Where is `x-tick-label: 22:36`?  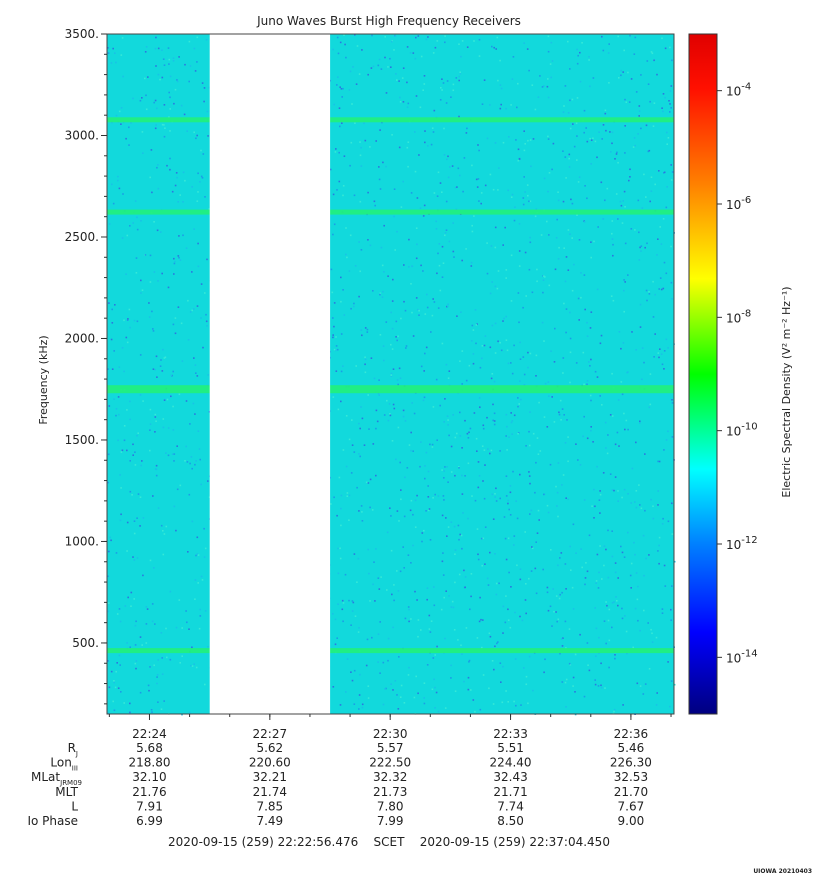
x-tick-label: 22:36 is located at coordinates (631, 734).